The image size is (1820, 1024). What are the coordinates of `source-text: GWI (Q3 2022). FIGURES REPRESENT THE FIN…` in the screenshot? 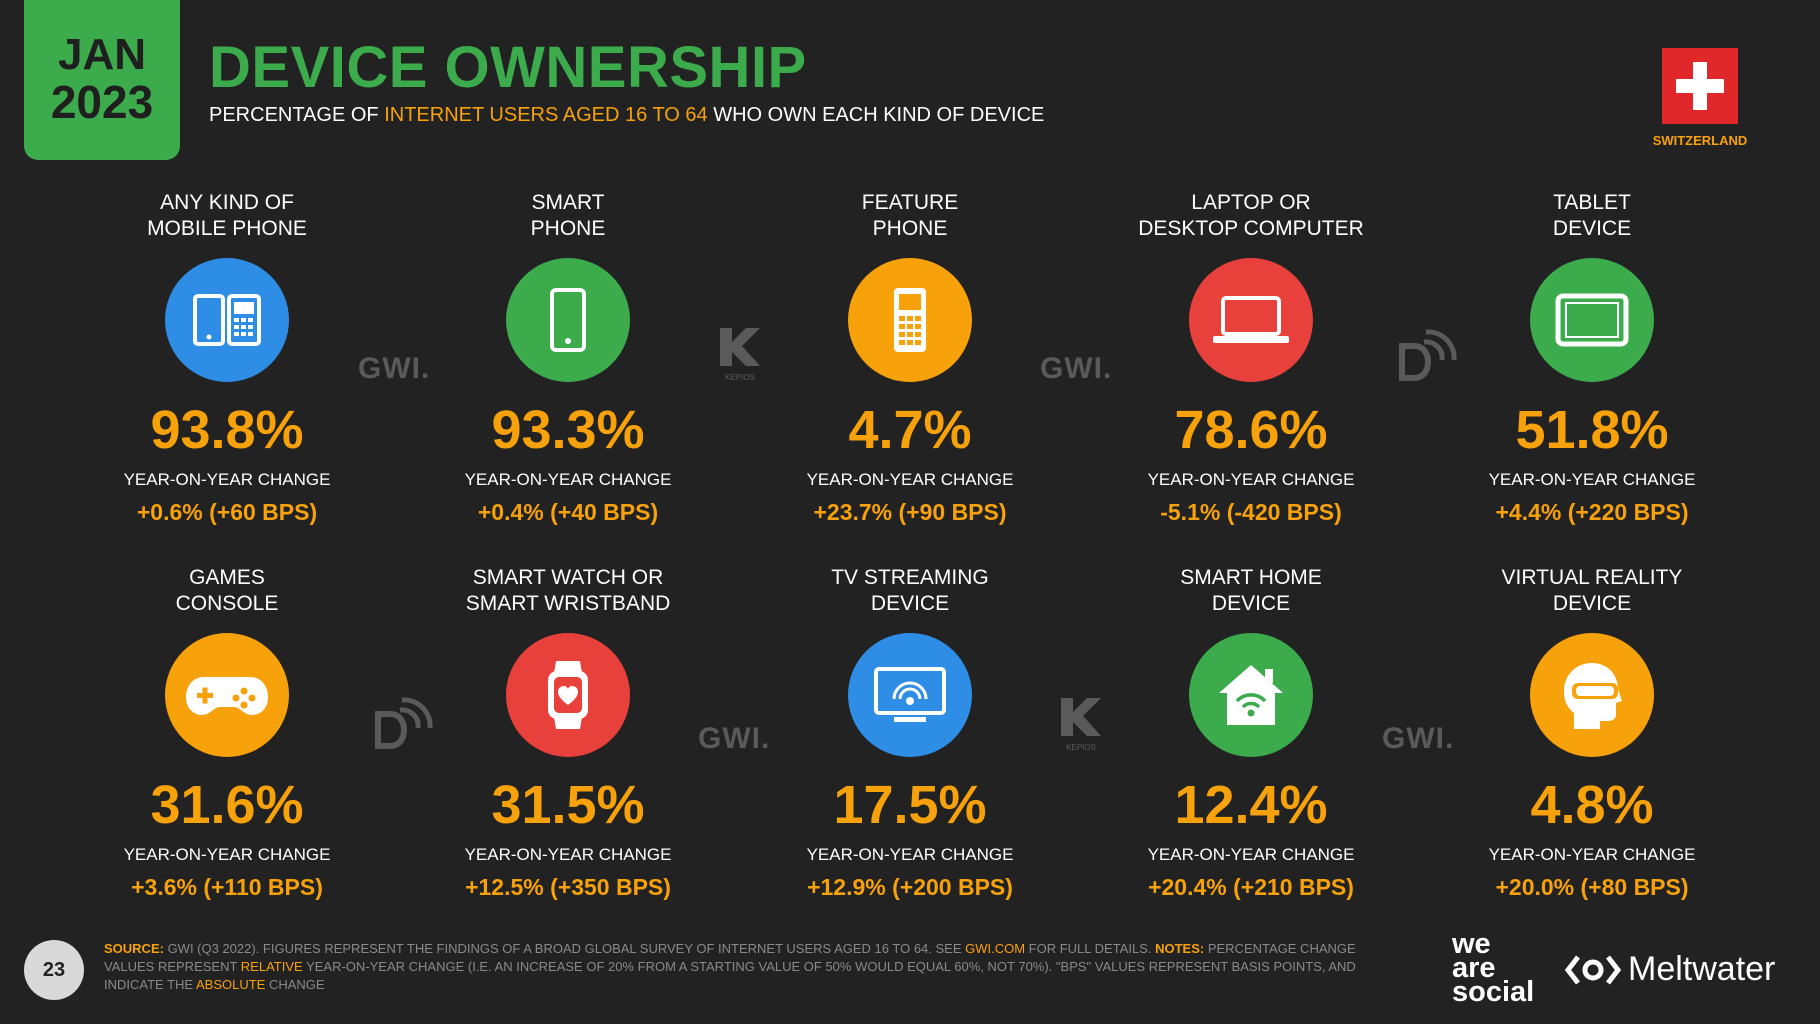 It's located at (564, 948).